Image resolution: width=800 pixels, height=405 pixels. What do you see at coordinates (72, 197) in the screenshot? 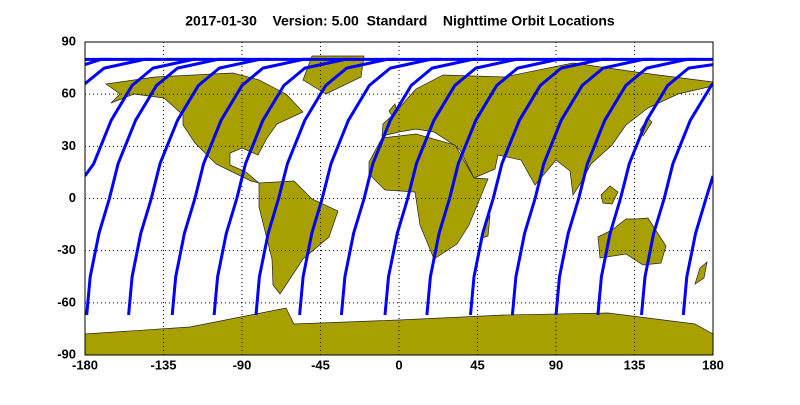
I see `y-tick-label: 0` at bounding box center [72, 197].